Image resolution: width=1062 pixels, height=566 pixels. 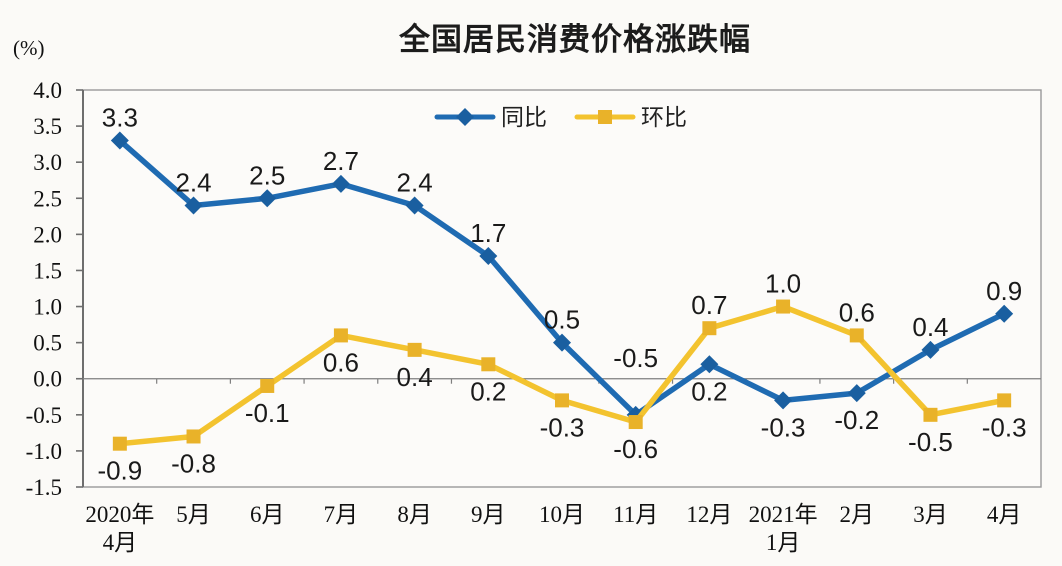 I want to click on data-point-label: 0.7, so click(x=709, y=305).